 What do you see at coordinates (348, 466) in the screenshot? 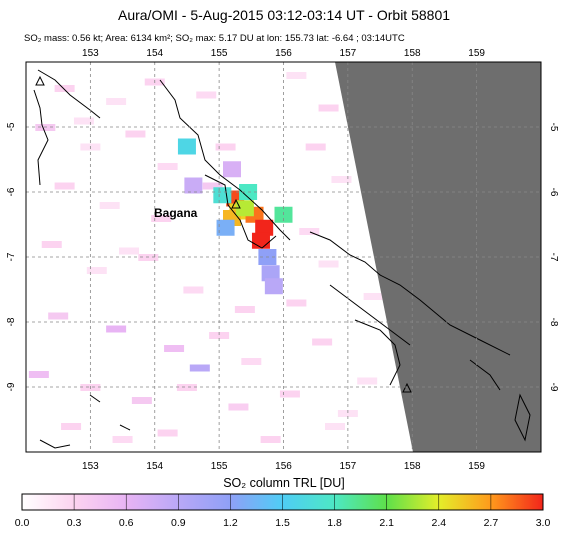
I see `x-tick-label-bottom: 157` at bounding box center [348, 466].